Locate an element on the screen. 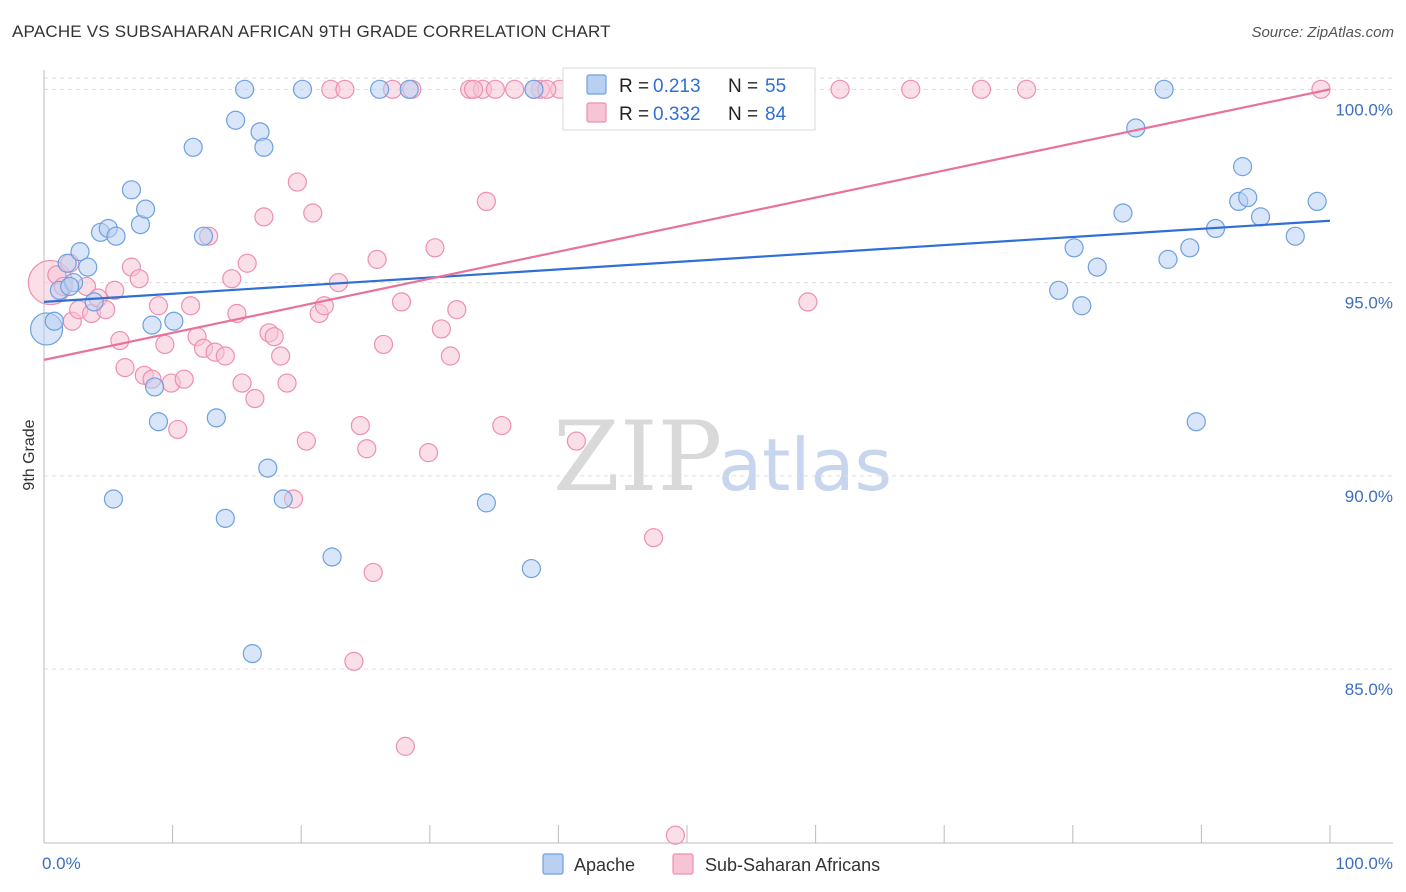 The height and width of the screenshot is (892, 1406). legend-apache-n-label: N = is located at coordinates (743, 86).